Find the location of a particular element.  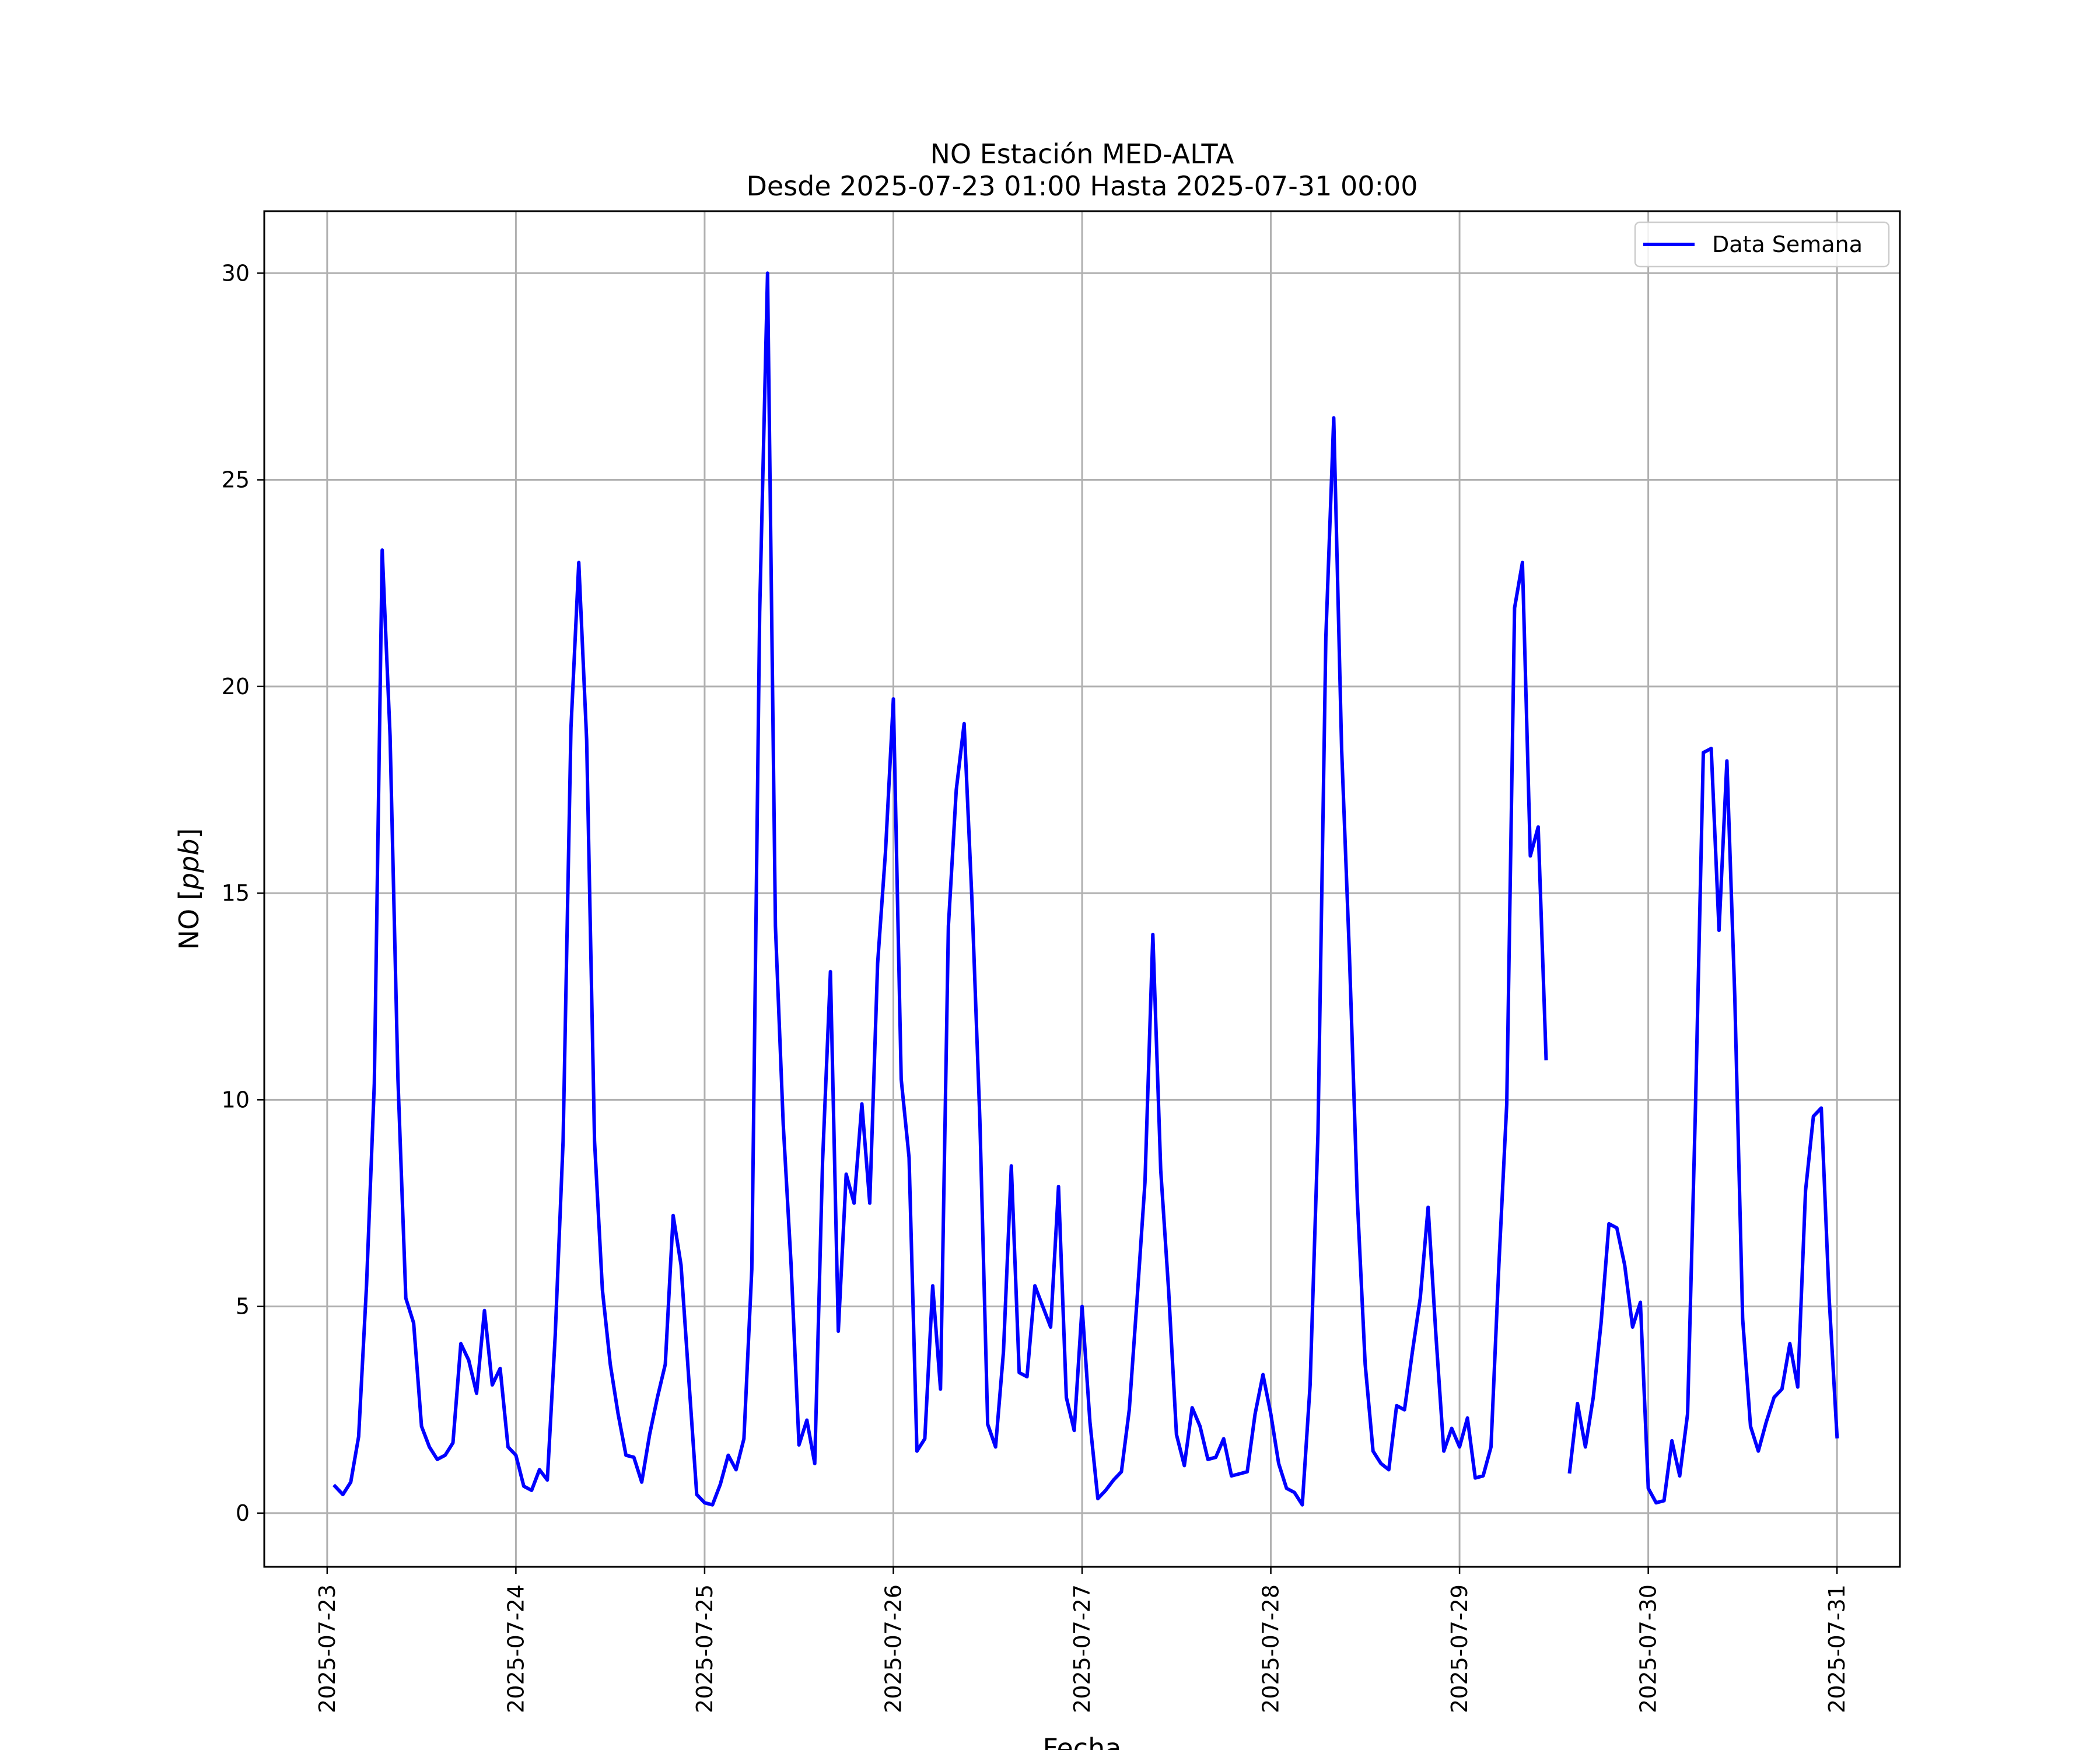

y-axis-label-suffix: ] is located at coordinates (189, 834).